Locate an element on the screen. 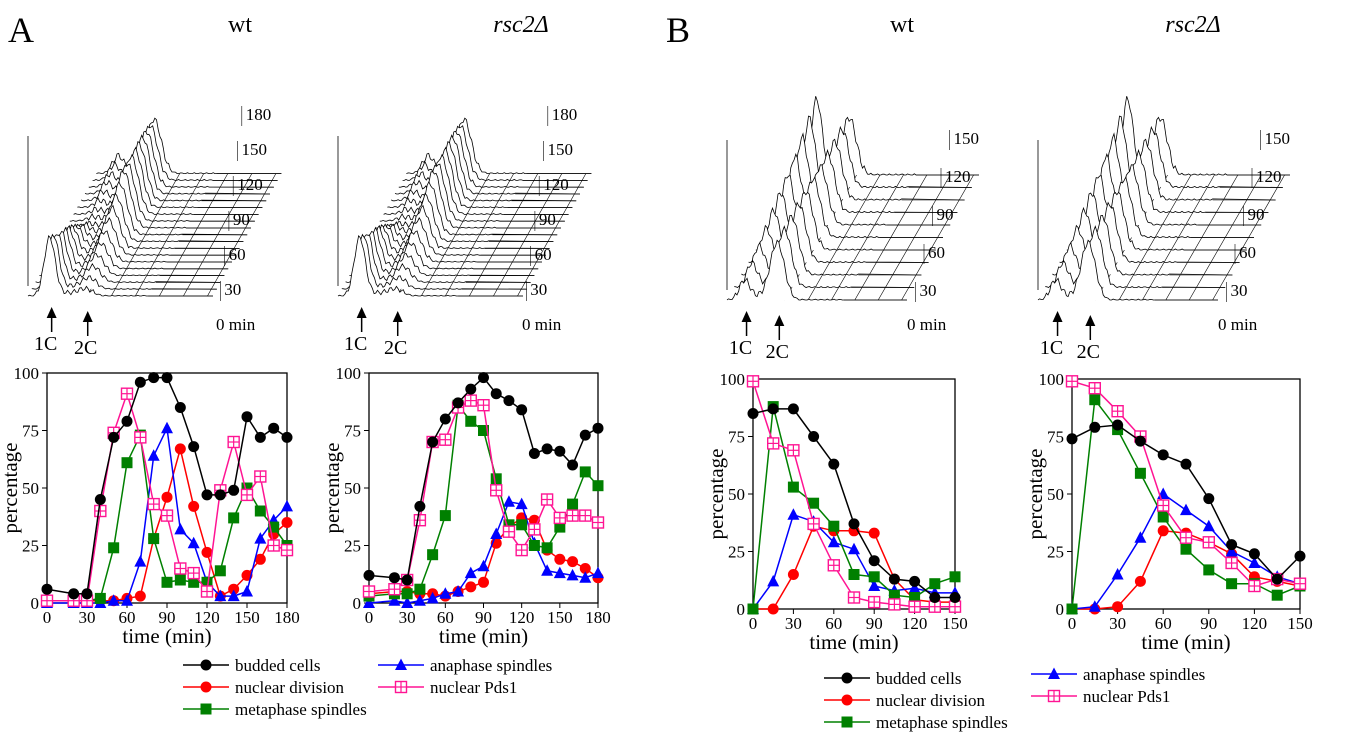 The width and height of the screenshot is (1347, 736). zero-min-label: 0 min is located at coordinates (542, 324).